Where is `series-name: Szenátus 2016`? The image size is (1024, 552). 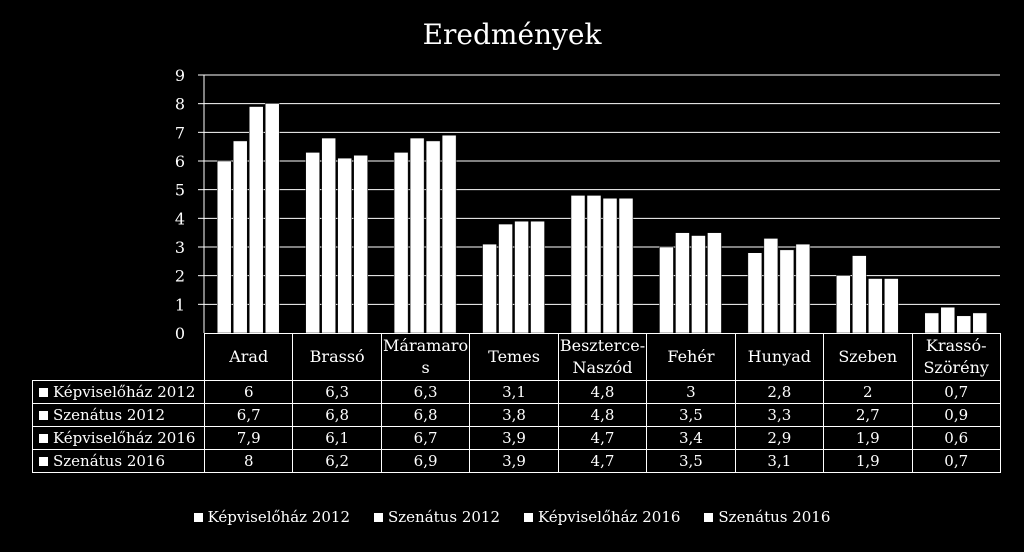
series-name: Szenátus 2016 is located at coordinates (109, 461).